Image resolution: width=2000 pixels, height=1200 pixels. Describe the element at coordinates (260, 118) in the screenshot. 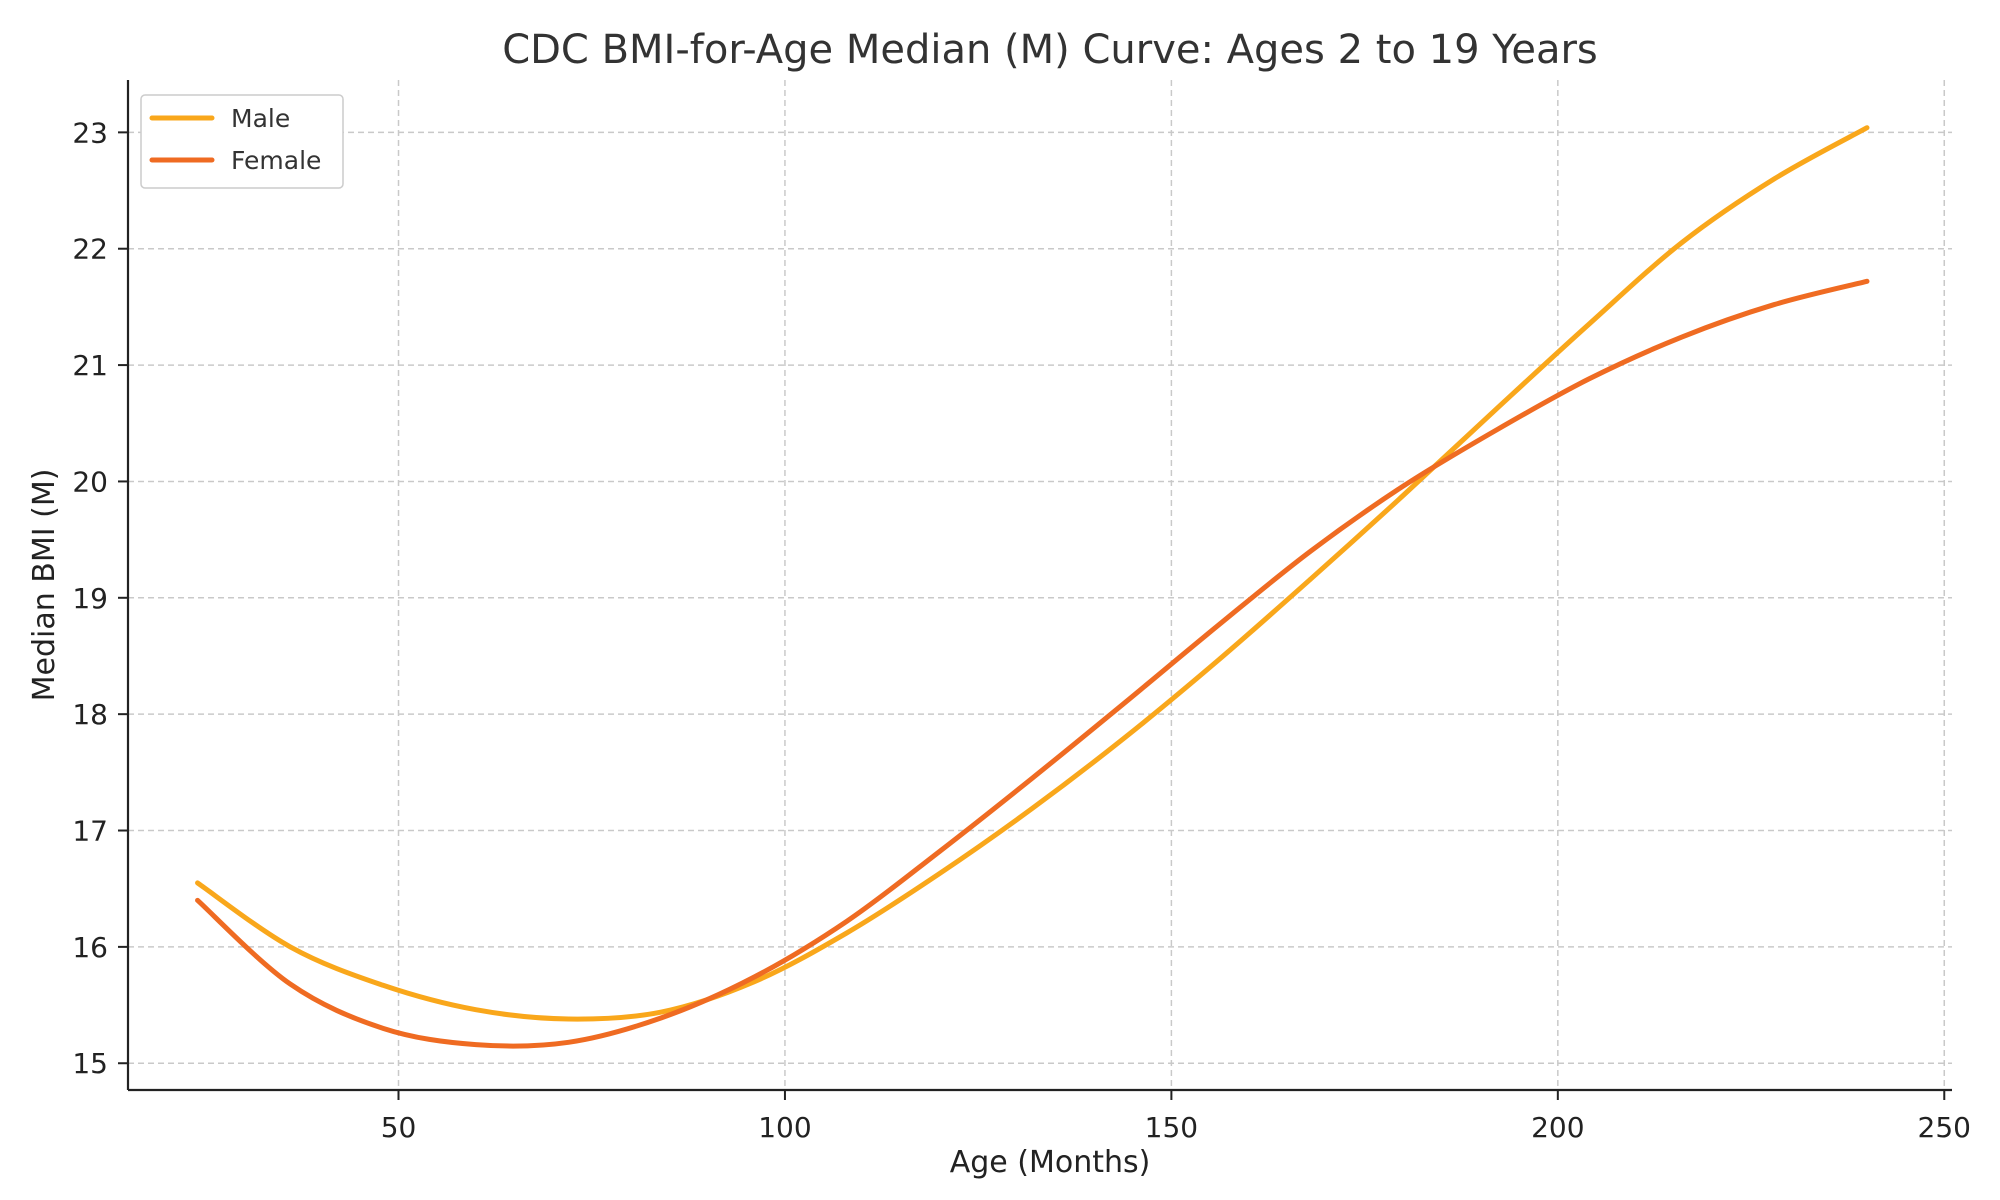

I see `legend-label-male: Male` at that location.